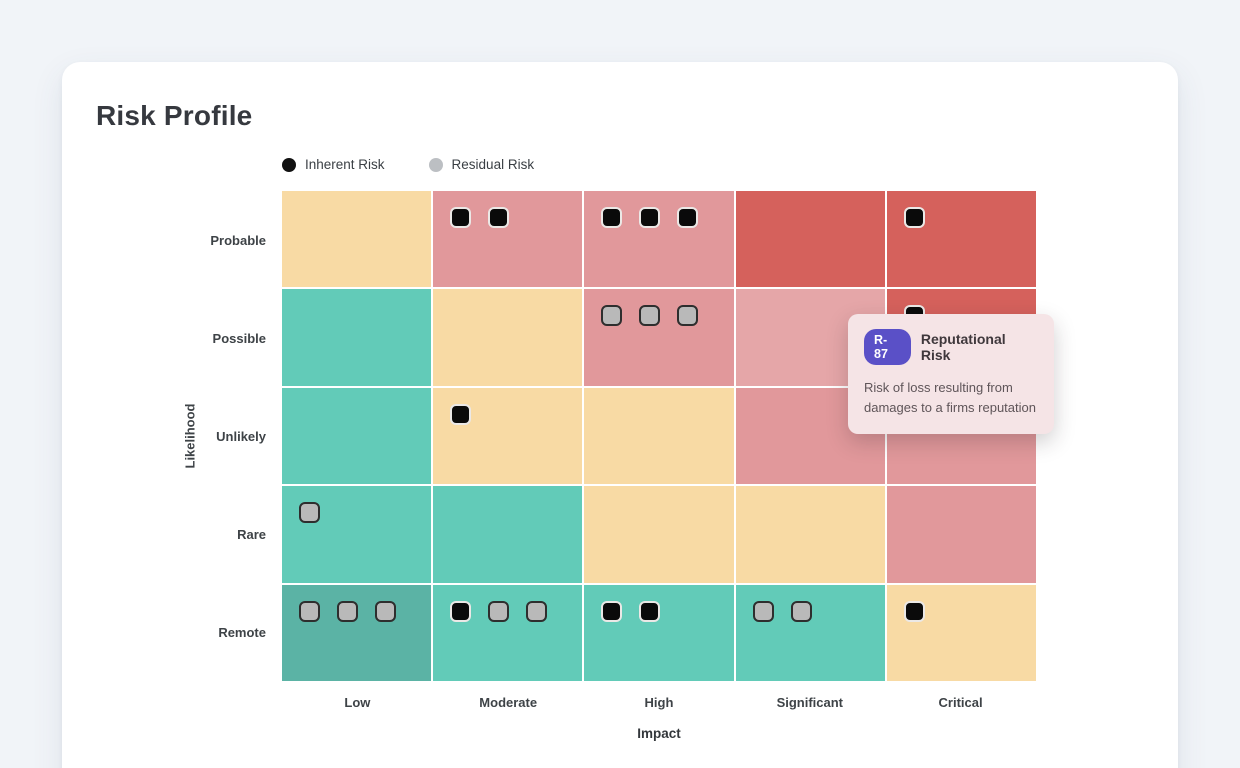 Image resolution: width=1240 pixels, height=768 pixels. What do you see at coordinates (164, 436) in the screenshot?
I see `likelihood-axis-labels: Probable Possible Unlikely Rare Remote` at bounding box center [164, 436].